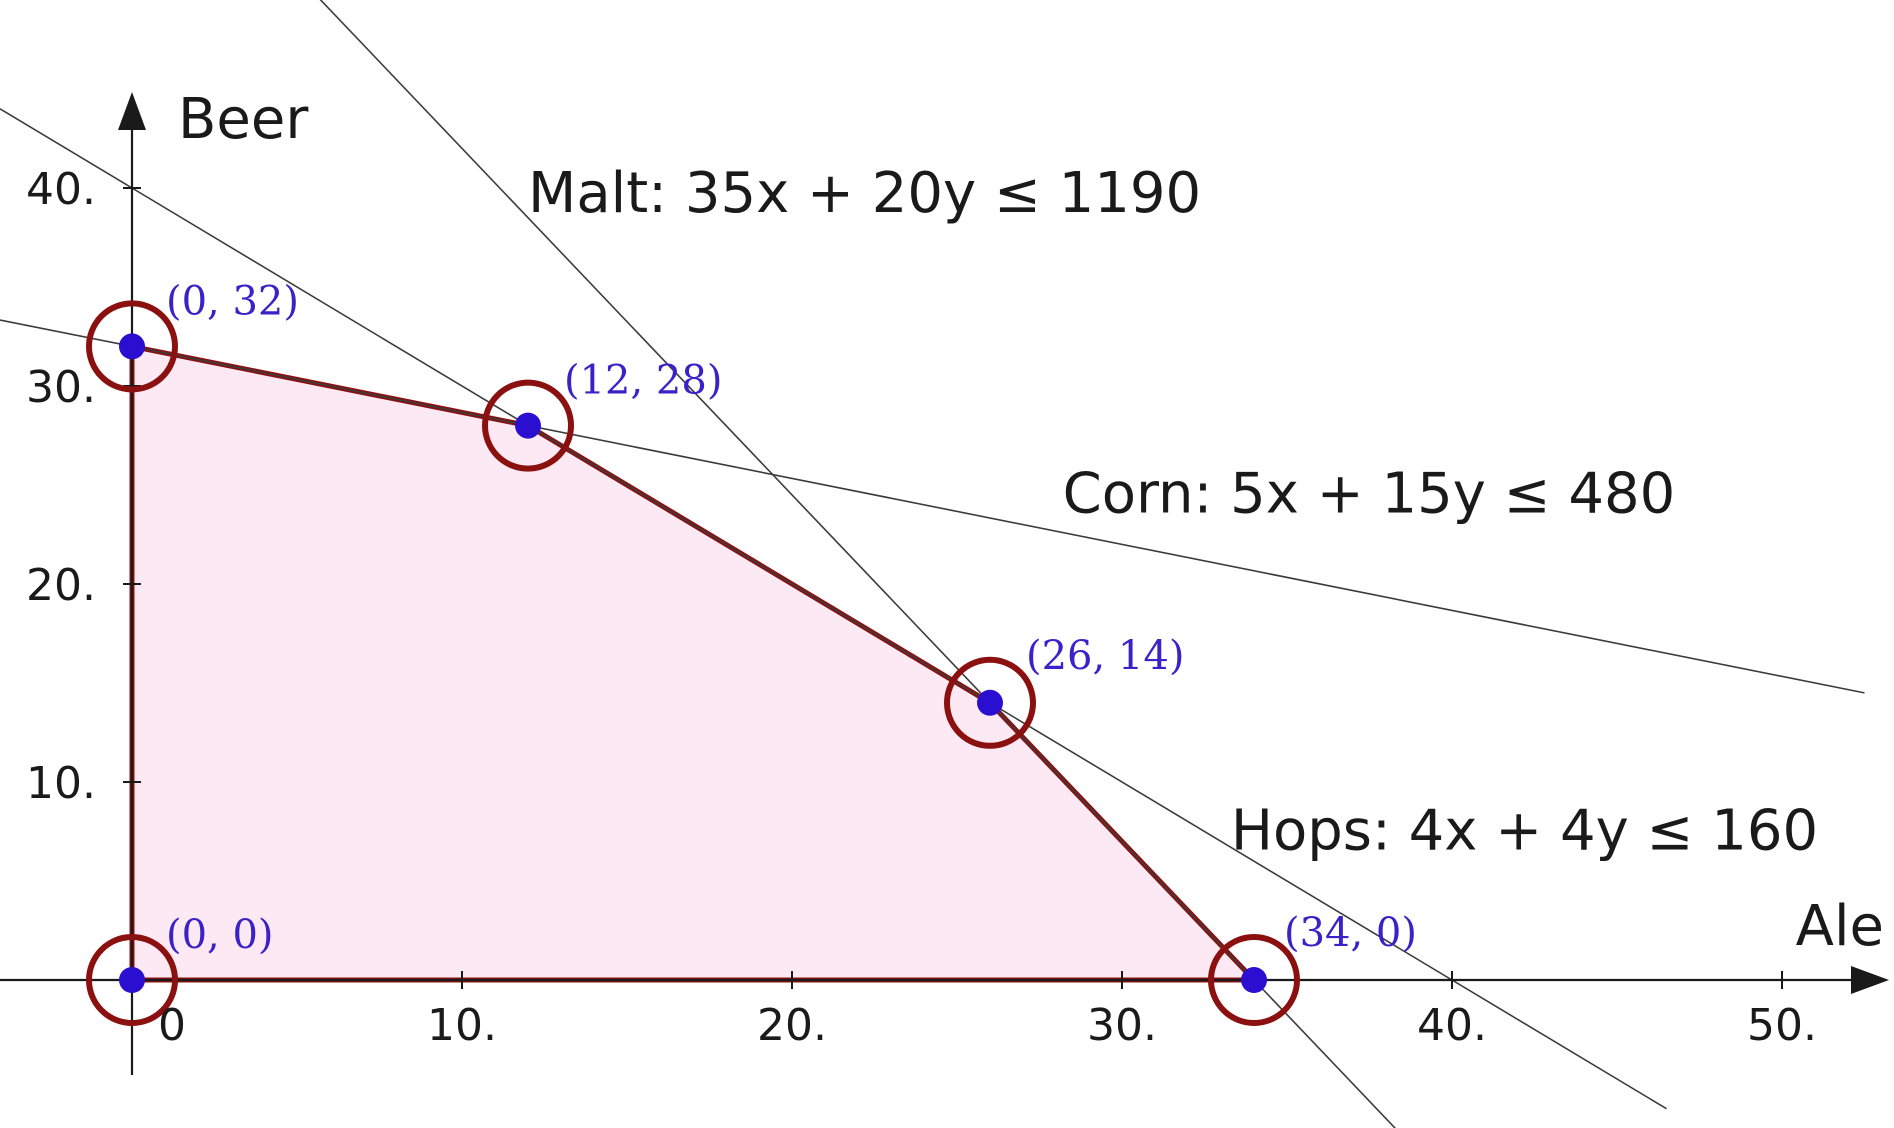 Image resolution: width=1894 pixels, height=1128 pixels. Describe the element at coordinates (1369, 494) in the screenshot. I see `constraint-label-corn: Corn: 5x + 15y ≤ 480` at that location.